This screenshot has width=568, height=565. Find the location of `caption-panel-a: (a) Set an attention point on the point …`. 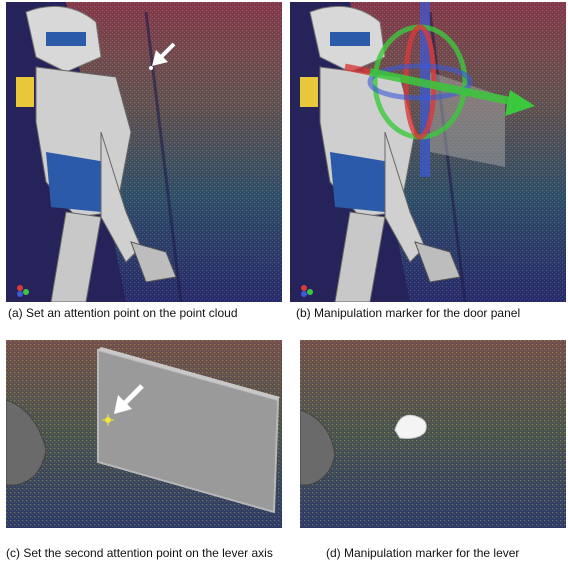

caption-panel-a: (a) Set an attention point on the point … is located at coordinates (123, 313).